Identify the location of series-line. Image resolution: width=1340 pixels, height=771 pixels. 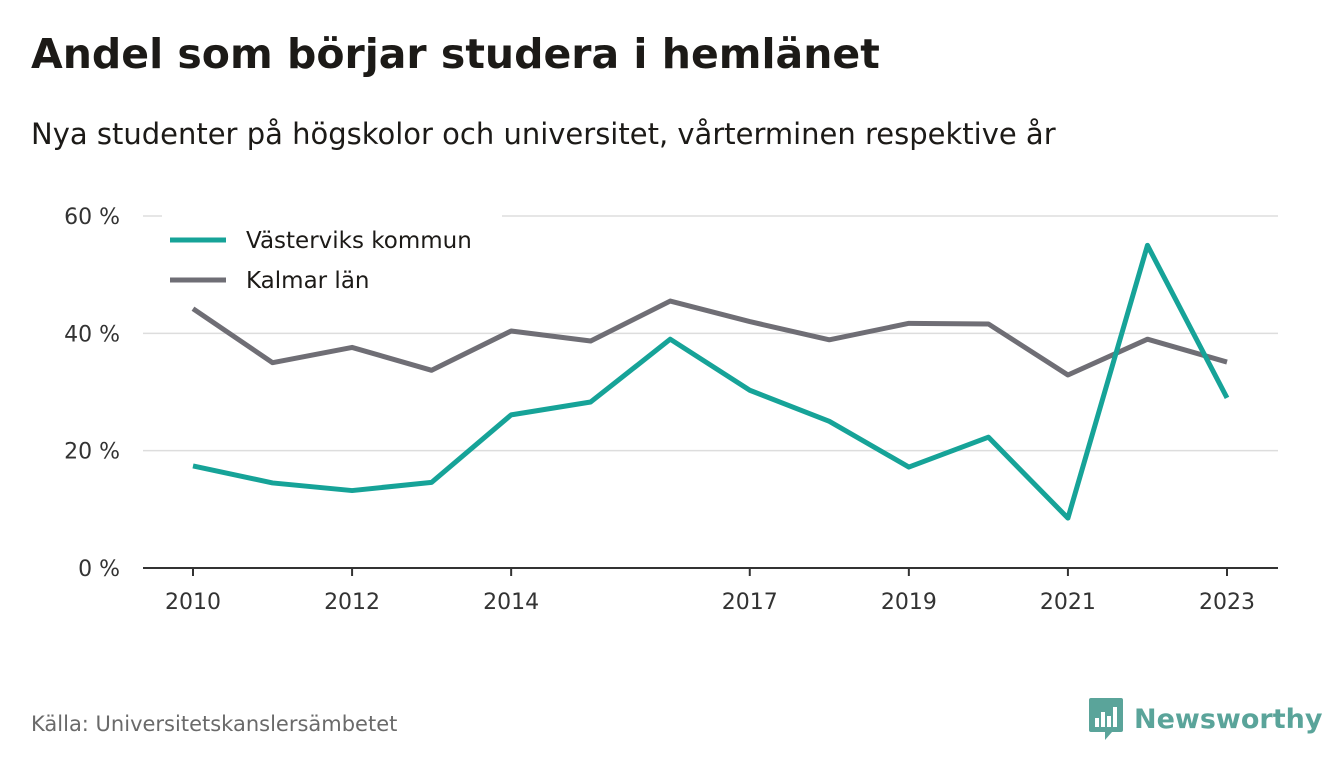
(709, 338).